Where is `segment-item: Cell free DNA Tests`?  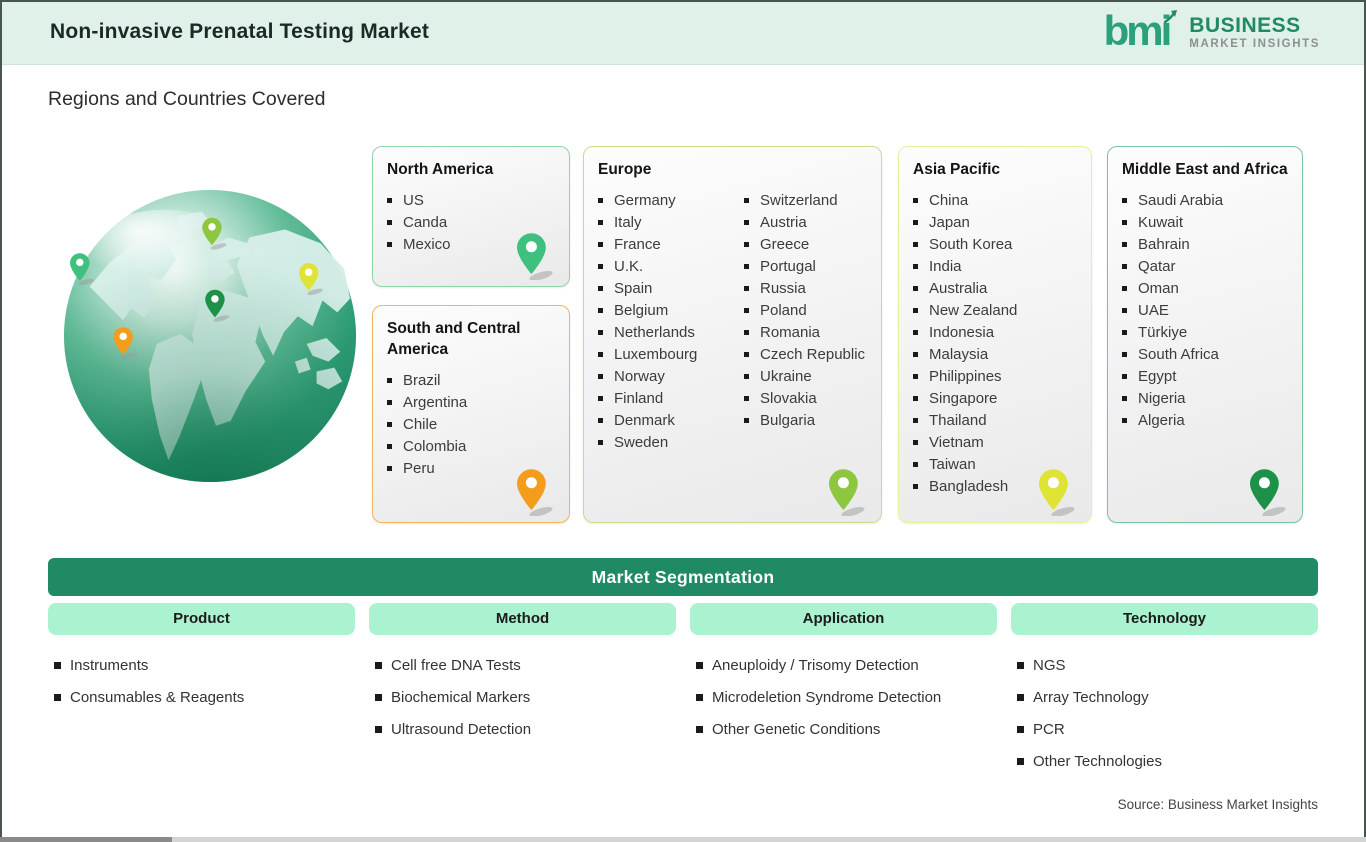 segment-item: Cell free DNA Tests is located at coordinates (525, 665).